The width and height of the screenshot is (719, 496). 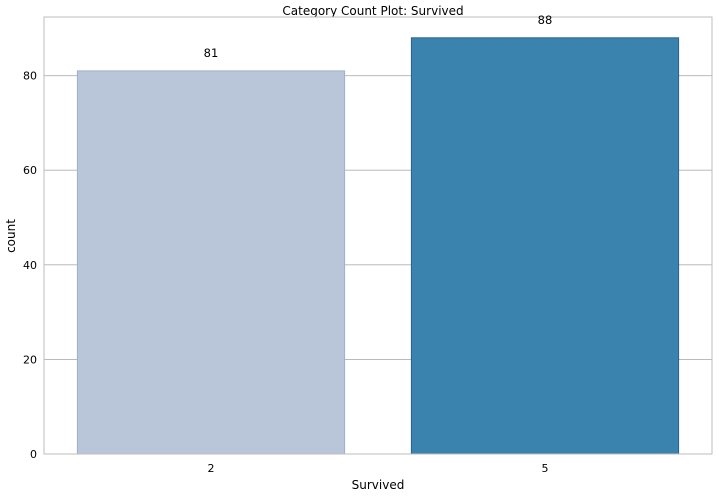 I want to click on x-tick-label: 5, so click(x=545, y=468).